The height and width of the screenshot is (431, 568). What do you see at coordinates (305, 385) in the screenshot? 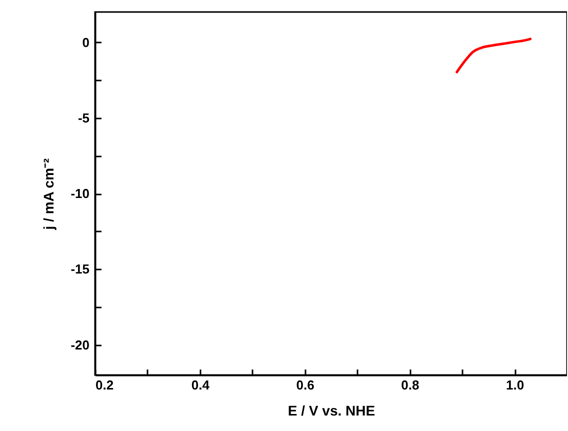
I see `x-tick-label: 0.6` at bounding box center [305, 385].